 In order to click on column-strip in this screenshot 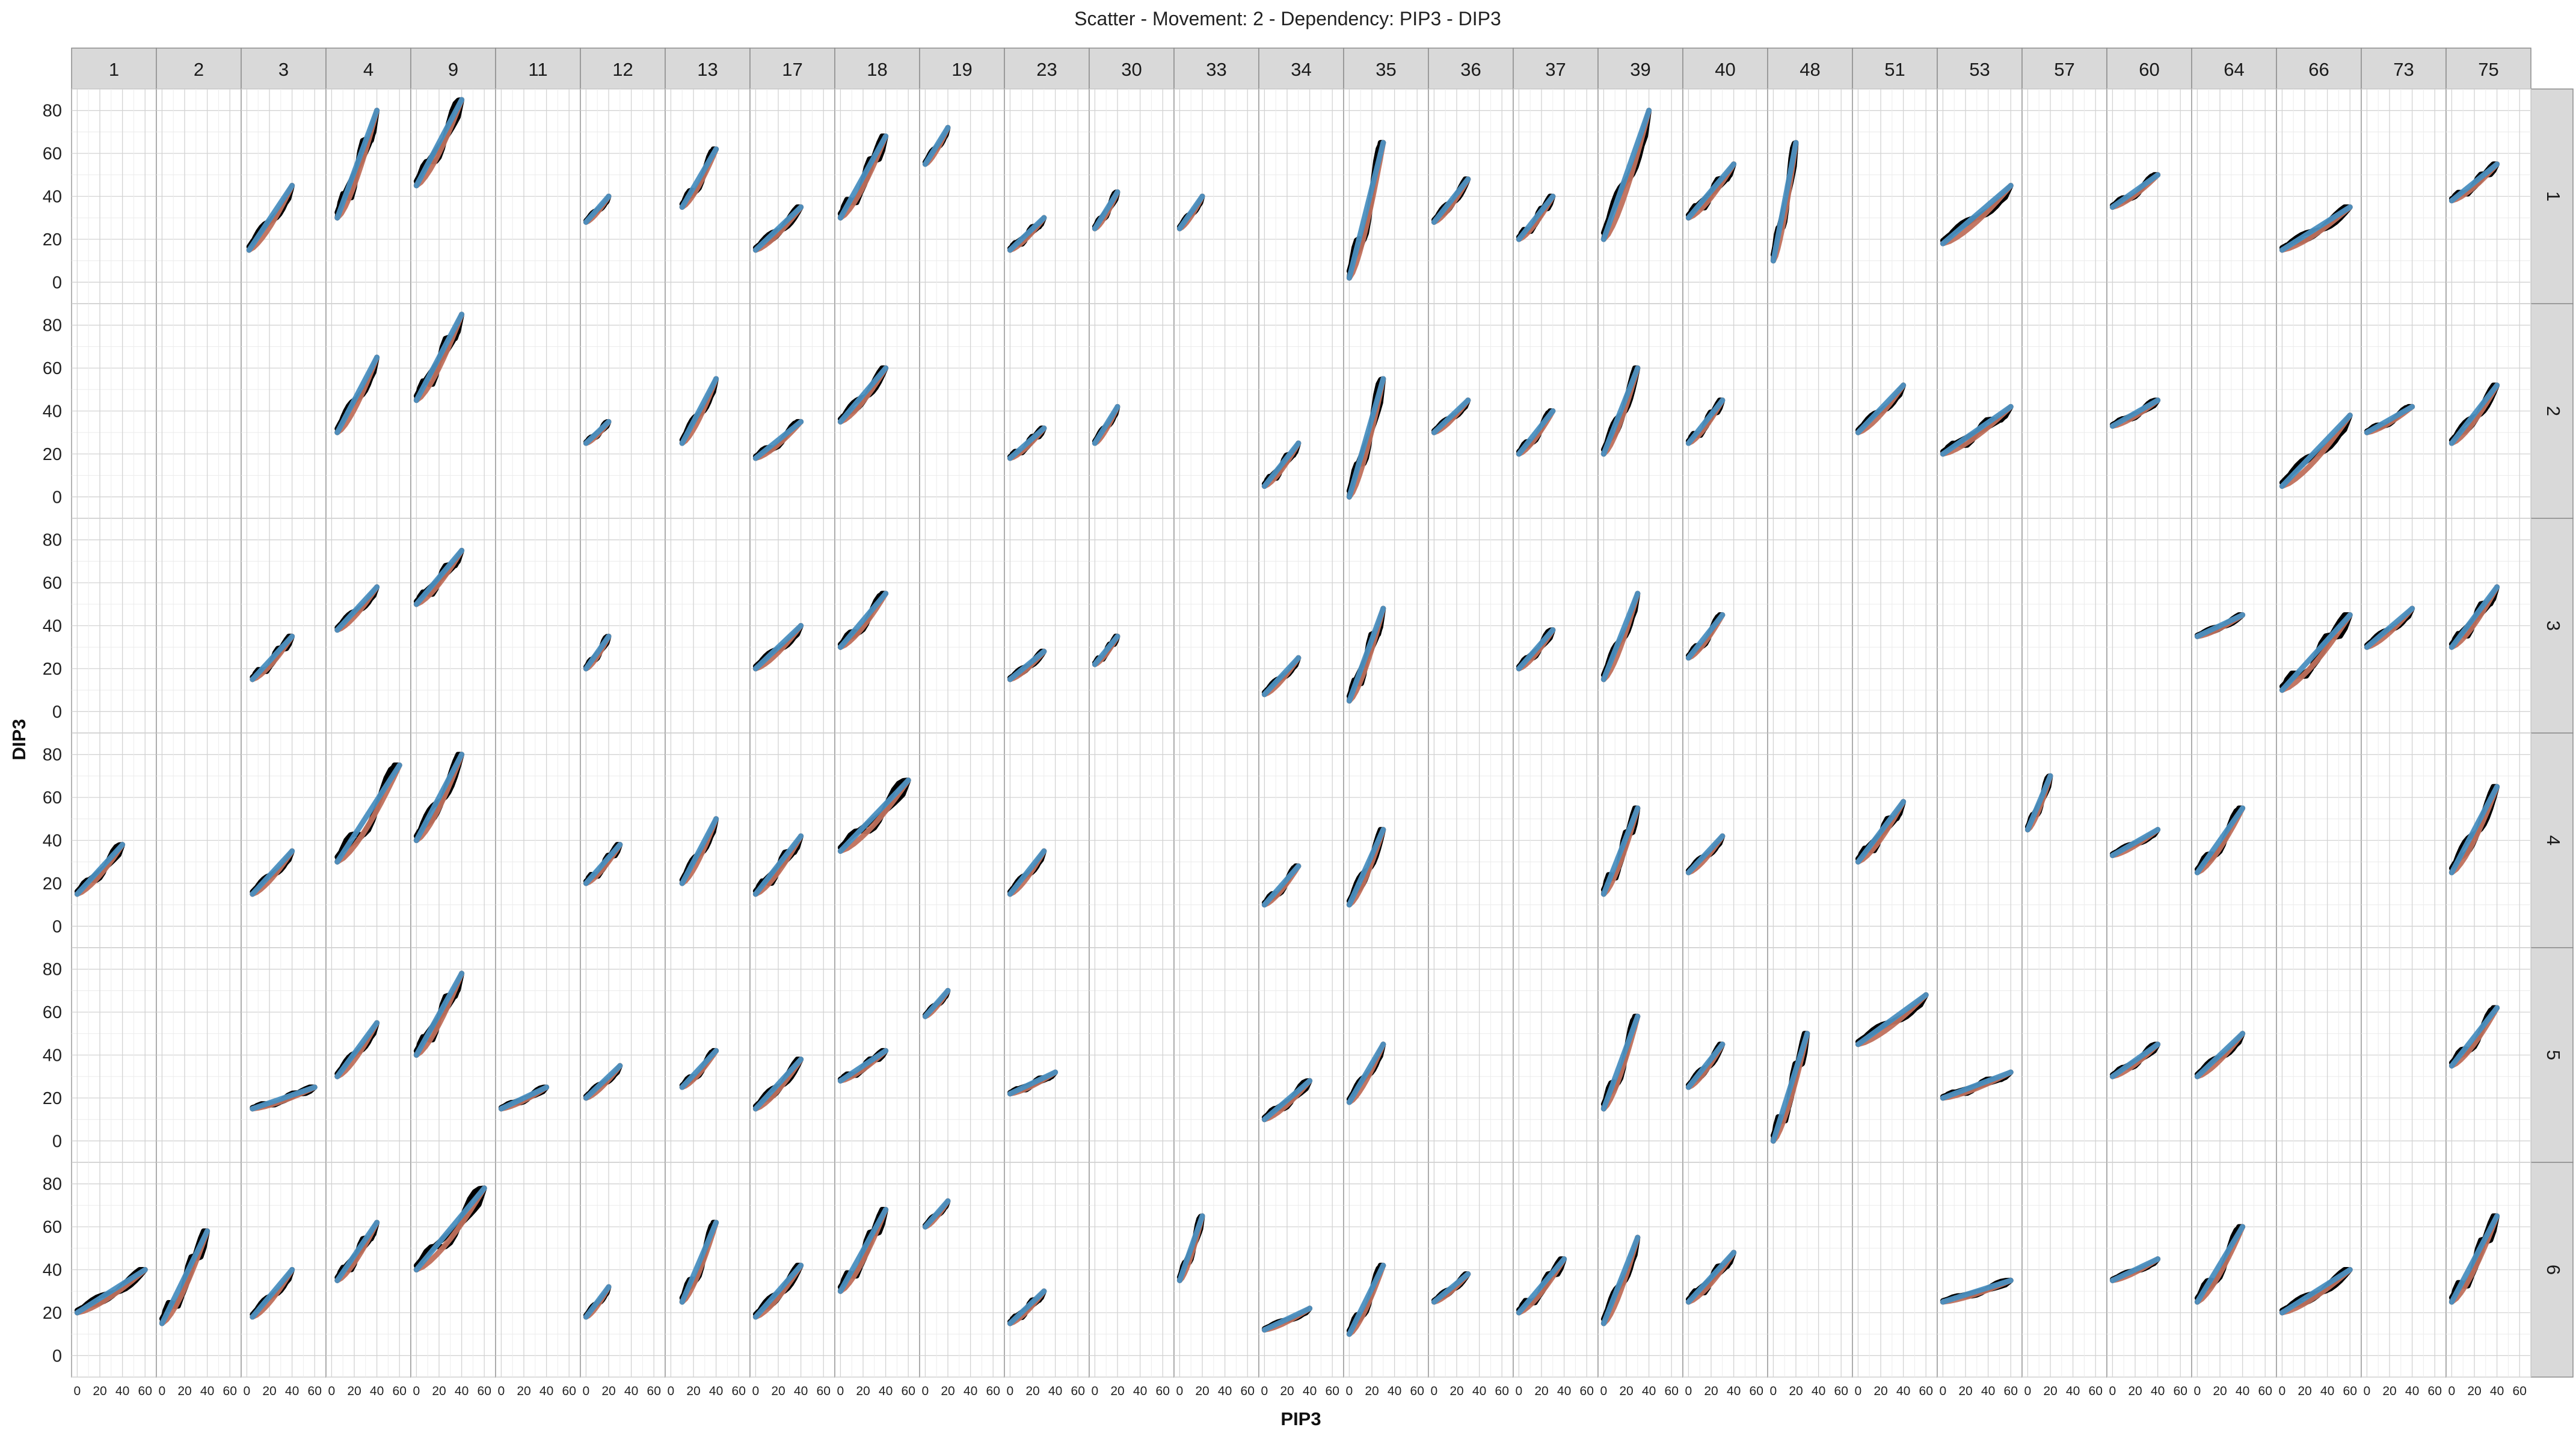, I will do `click(1047, 69)`.